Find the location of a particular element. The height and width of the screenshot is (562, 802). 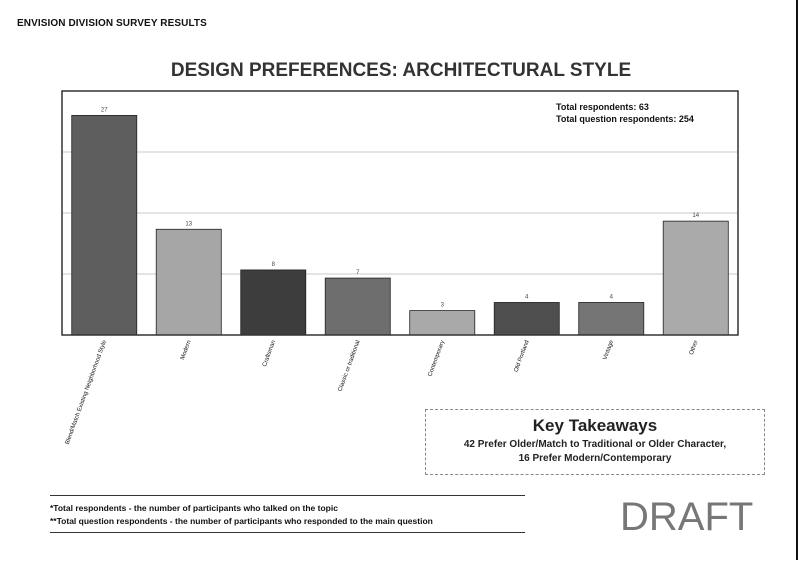

total-question-respondents: Total question respondents: 254 is located at coordinates (625, 119).